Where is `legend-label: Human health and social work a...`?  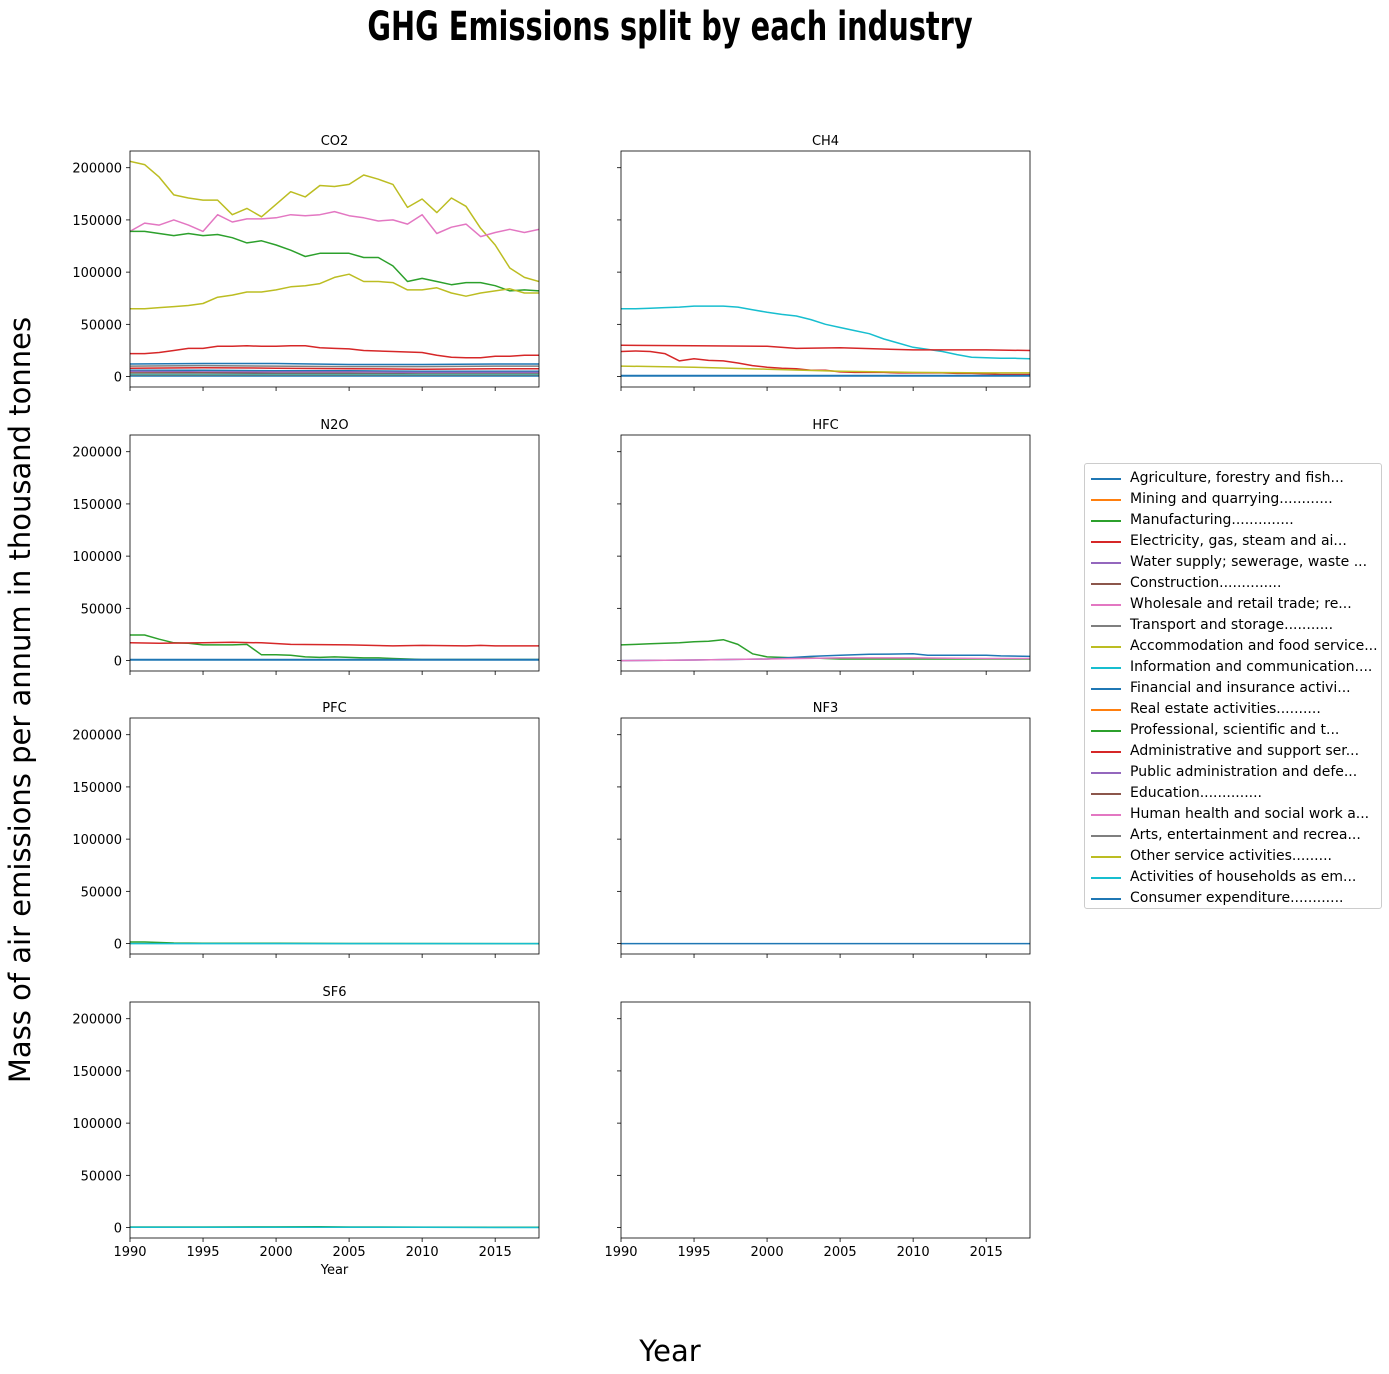 legend-label: Human health and social work a... is located at coordinates (1250, 814).